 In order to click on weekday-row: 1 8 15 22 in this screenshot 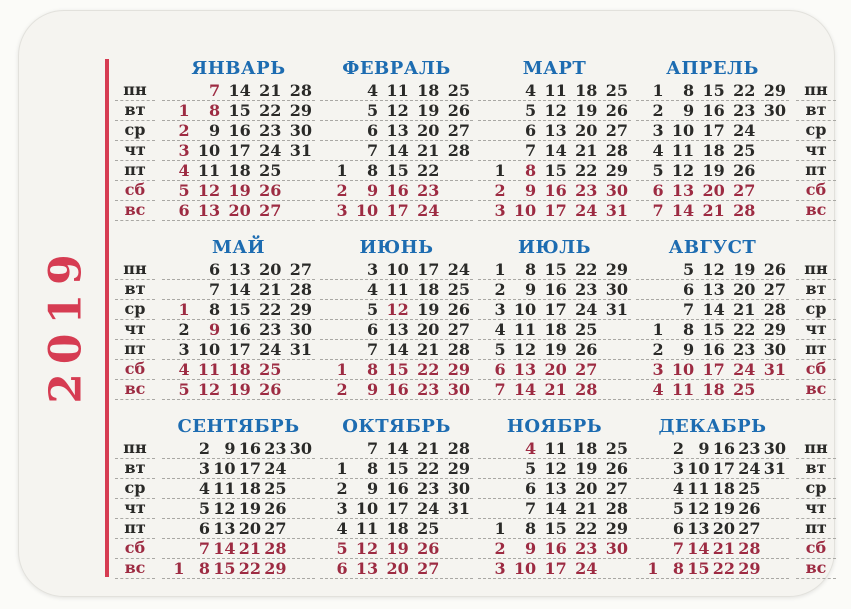, I will do `click(396, 171)`.